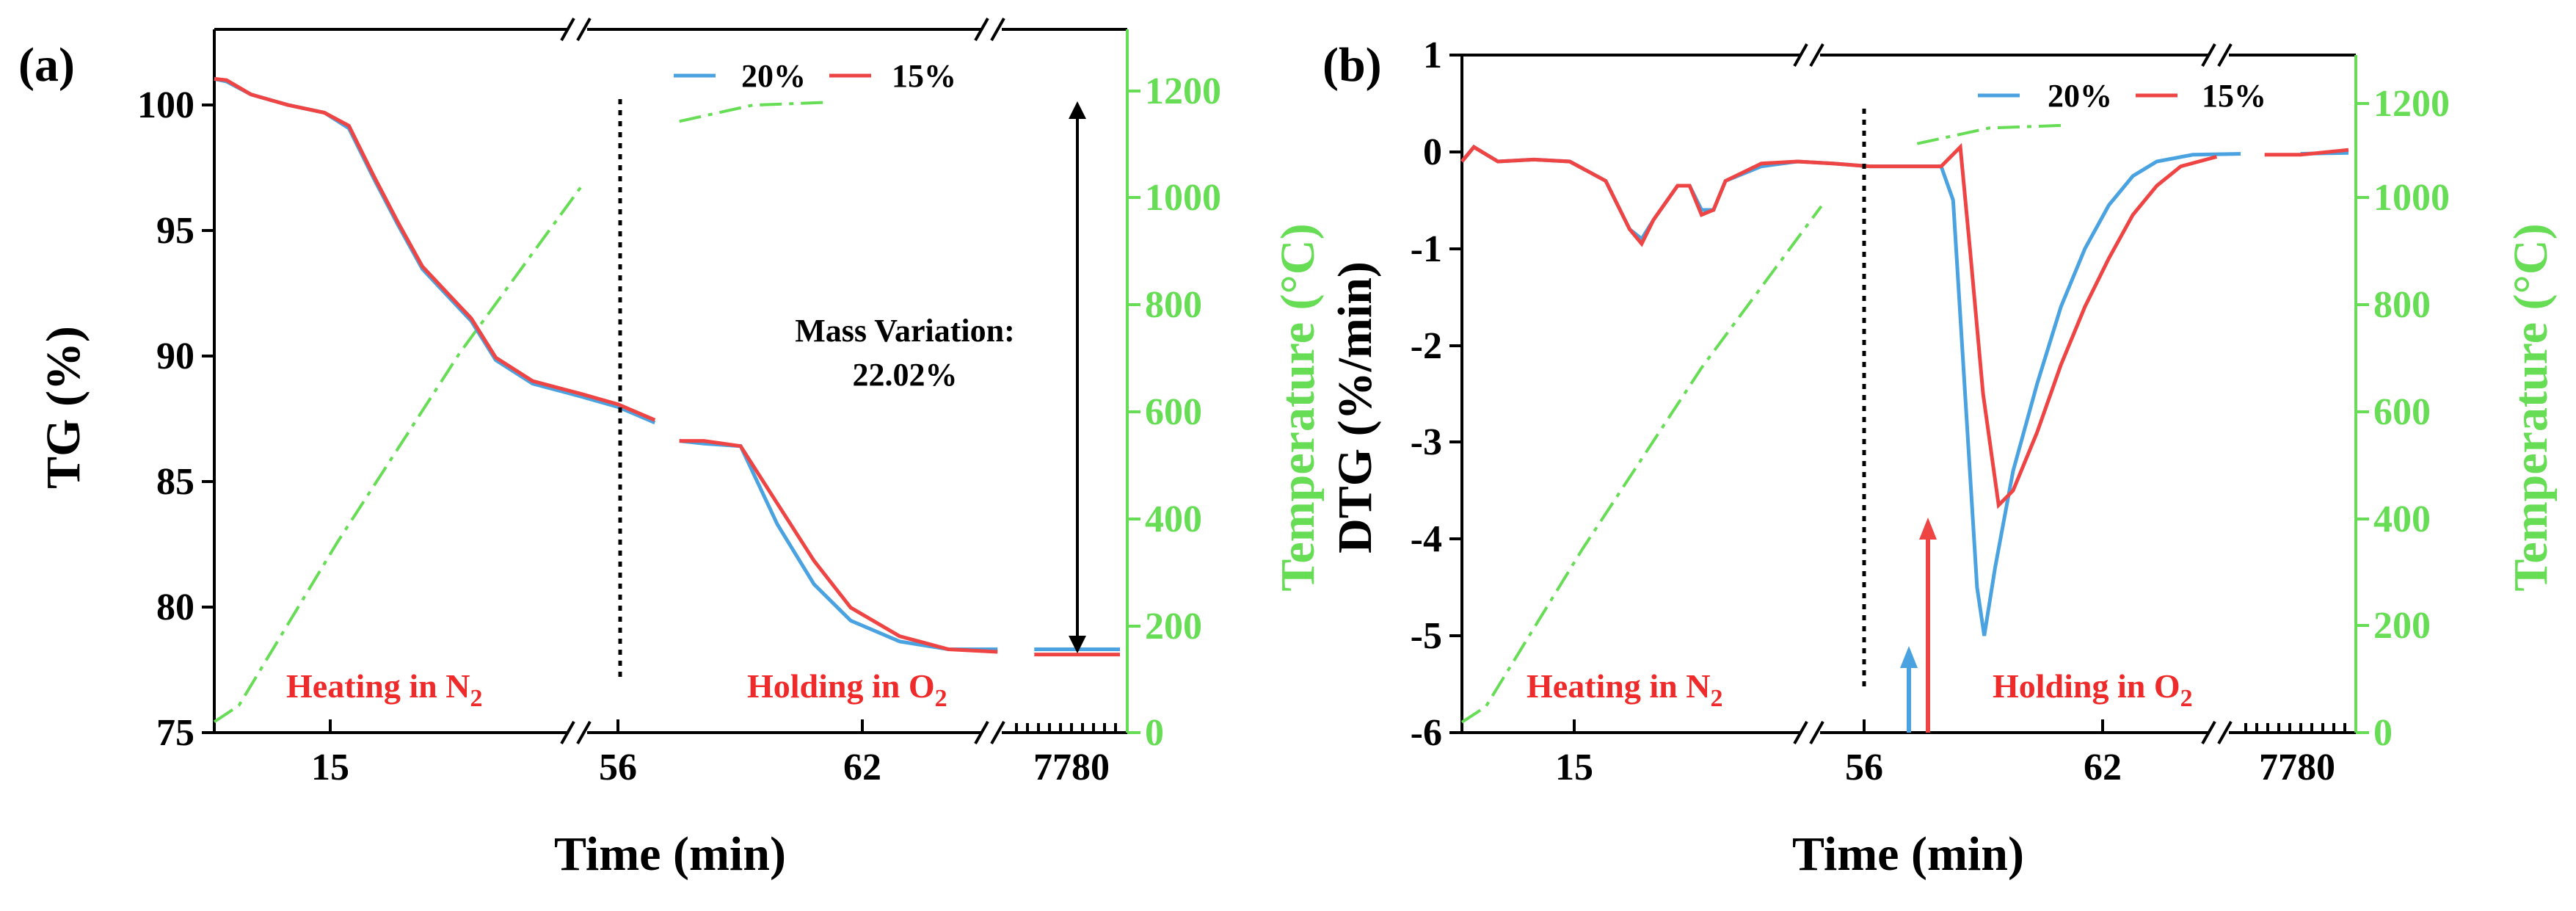  I want to click on panel-b-ytick-label: -6, so click(1426, 733).